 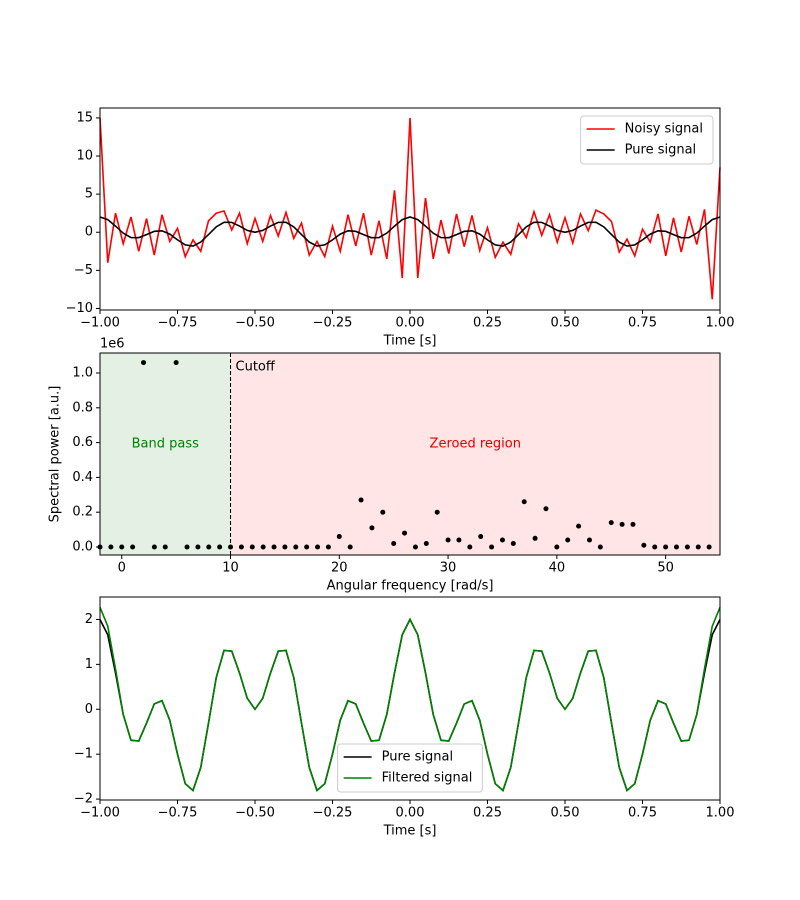 I want to click on x-tick-label: −0.75, so click(x=178, y=813).